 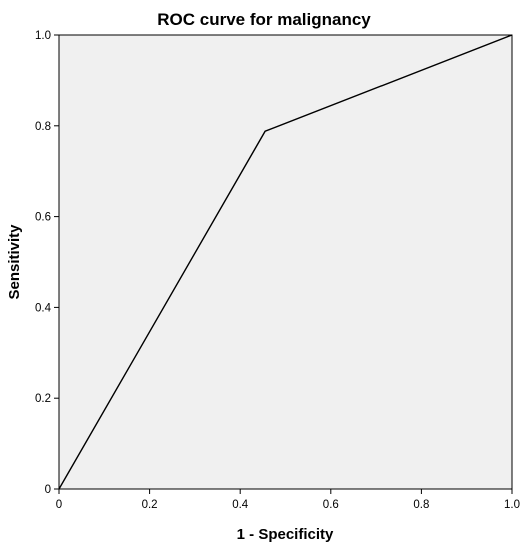 What do you see at coordinates (512, 505) in the screenshot?
I see `x-tick-label: 1.0` at bounding box center [512, 505].